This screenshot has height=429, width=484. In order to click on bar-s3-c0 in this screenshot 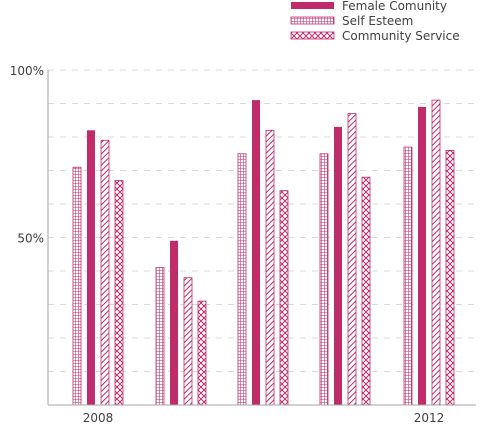, I will do `click(119, 293)`.